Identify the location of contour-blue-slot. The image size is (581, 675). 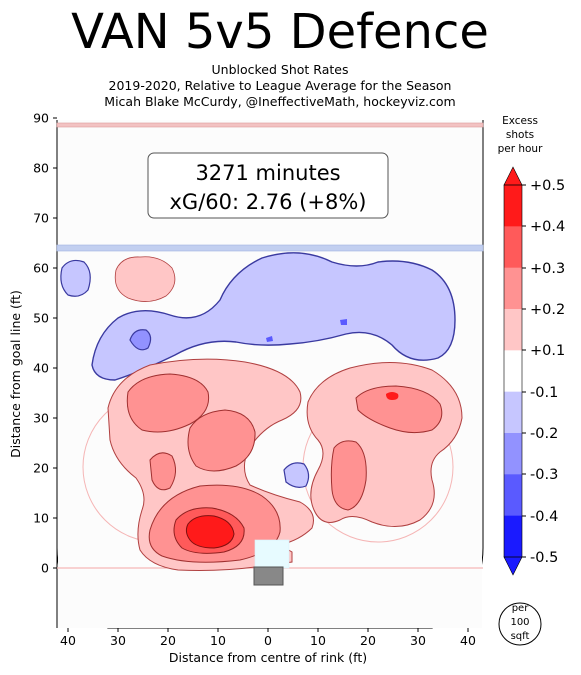
(296, 475).